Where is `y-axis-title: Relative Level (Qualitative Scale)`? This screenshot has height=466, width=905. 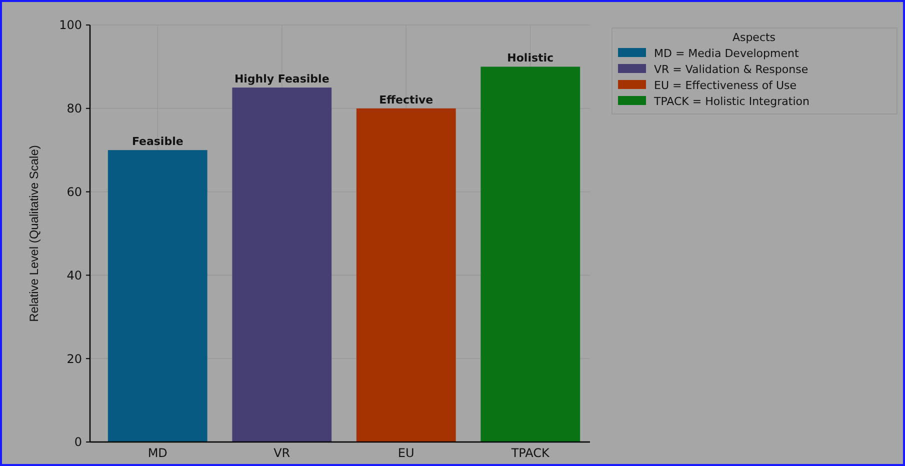 y-axis-title: Relative Level (Qualitative Scale) is located at coordinates (34, 233).